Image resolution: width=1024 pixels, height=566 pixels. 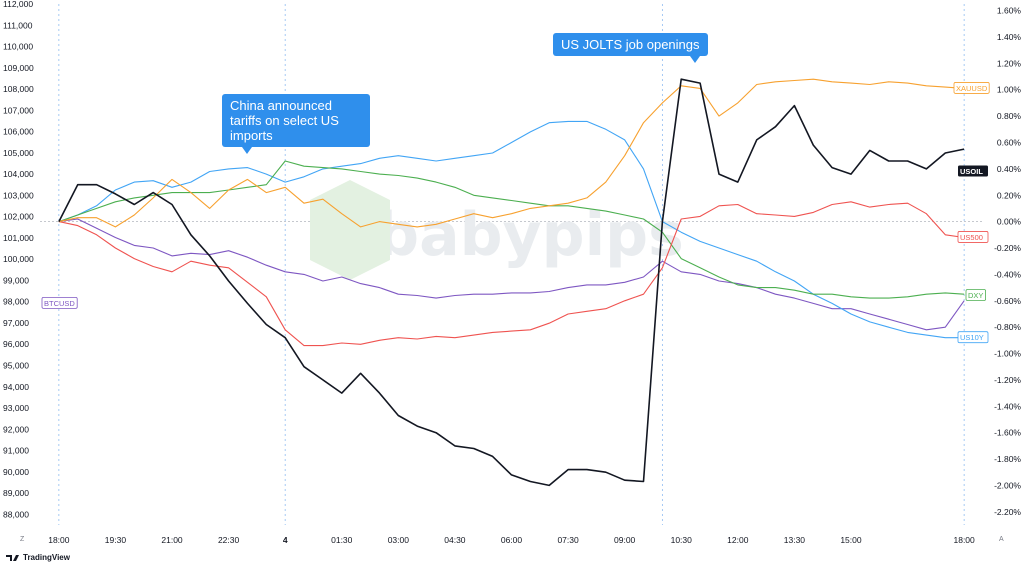 I want to click on series-tag-label: XAUUSD, so click(x=972, y=88).